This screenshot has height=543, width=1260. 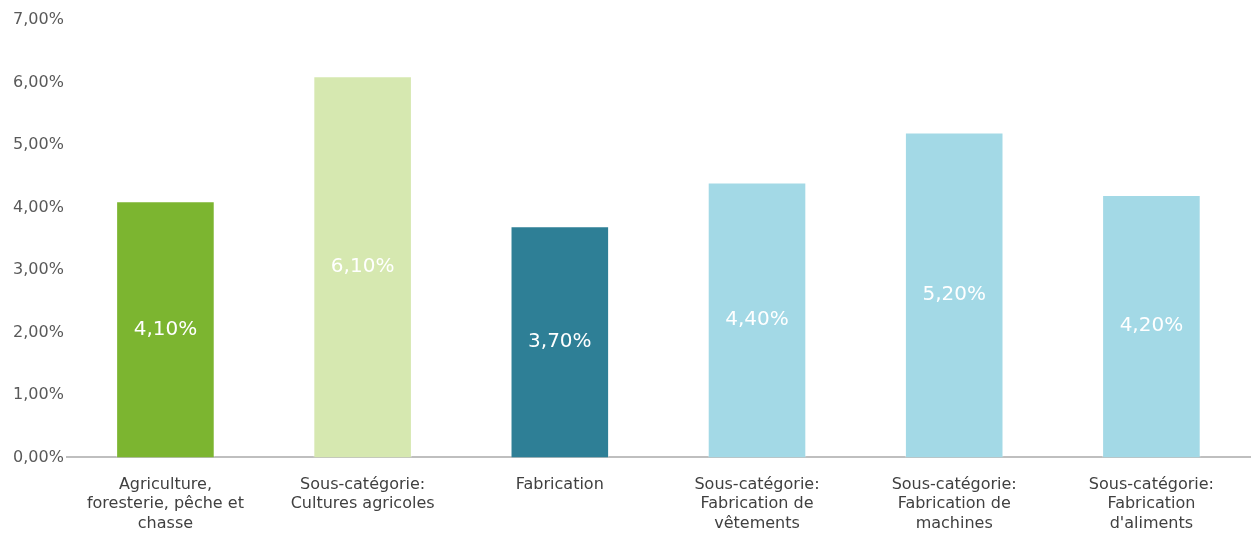 What do you see at coordinates (38, 394) in the screenshot?
I see `y-tick-label: 1,00%` at bounding box center [38, 394].